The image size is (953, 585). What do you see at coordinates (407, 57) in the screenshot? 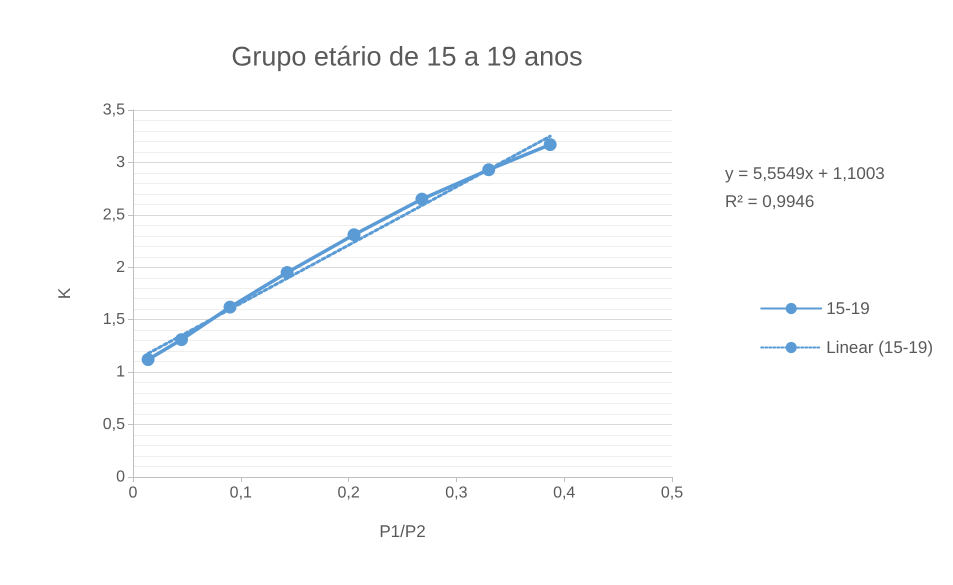
I see `chart-title: Grupo etário de 15 a 19 anos` at bounding box center [407, 57].